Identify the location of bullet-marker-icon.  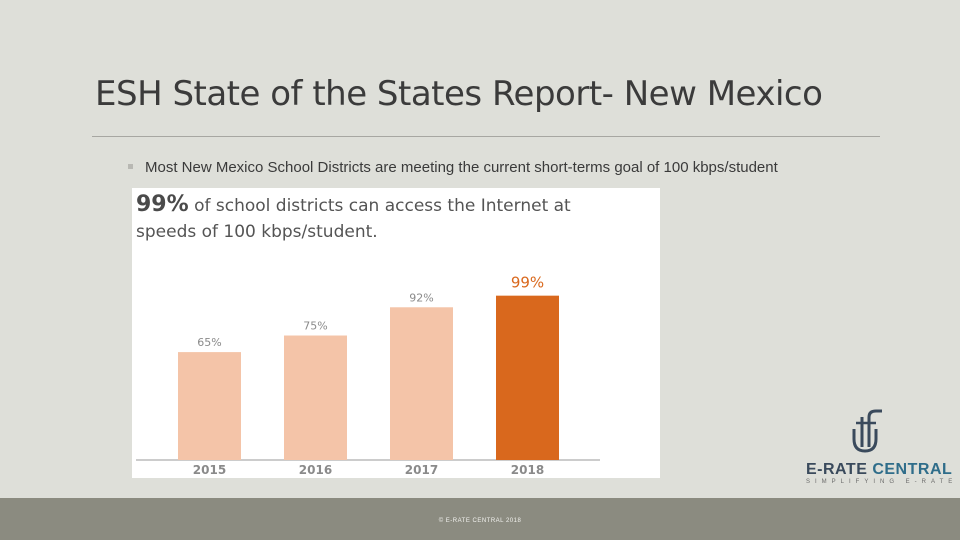
(130, 166).